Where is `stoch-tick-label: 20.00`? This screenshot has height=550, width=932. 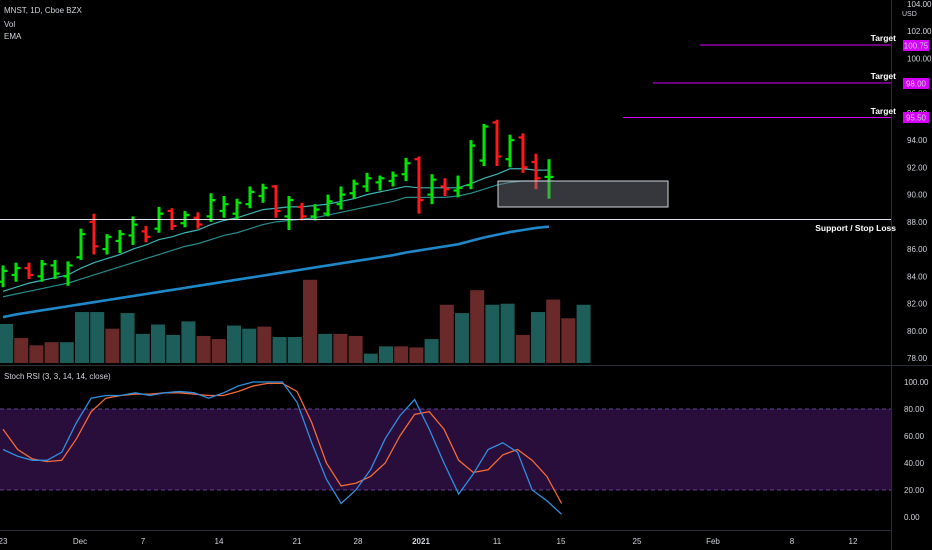 stoch-tick-label: 20.00 is located at coordinates (914, 490).